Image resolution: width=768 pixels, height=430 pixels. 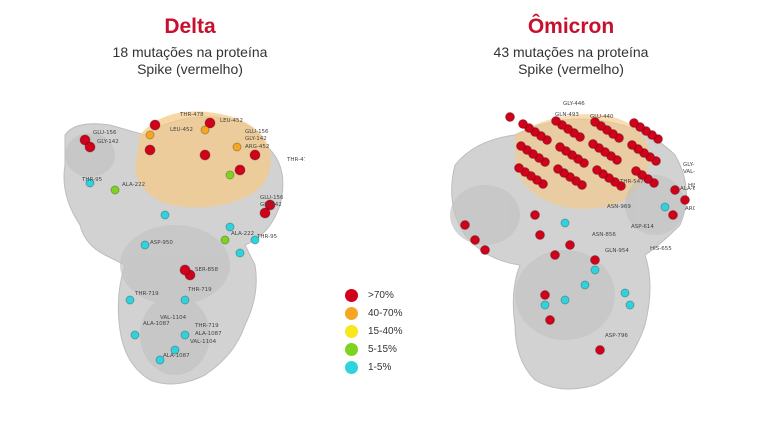 What do you see at coordinates (691, 186) in the screenshot?
I see `mutation-label: HIS-69` at bounding box center [691, 186].